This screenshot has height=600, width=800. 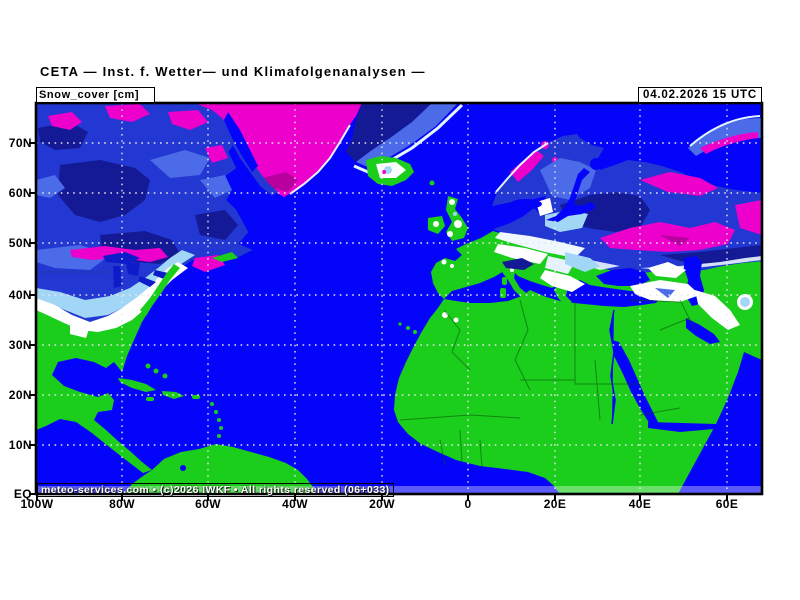 I want to click on y-tick-label: 10N, so click(x=20, y=445).